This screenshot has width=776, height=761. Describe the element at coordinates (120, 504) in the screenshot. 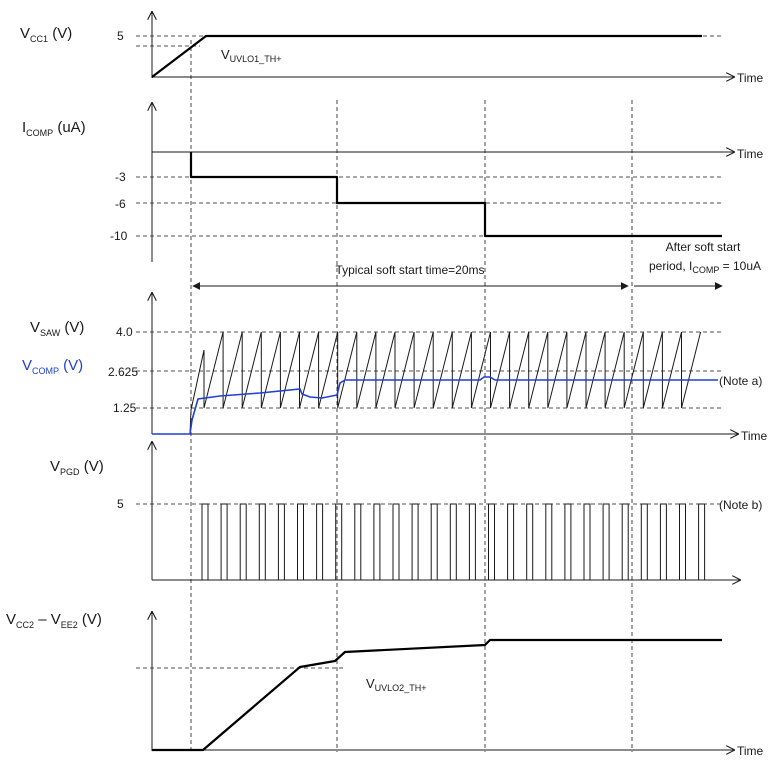

I see `vpgd-tick-5: 5` at that location.